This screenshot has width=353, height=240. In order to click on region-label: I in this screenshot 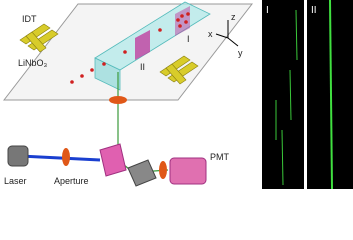, I will do `click(188, 39)`.